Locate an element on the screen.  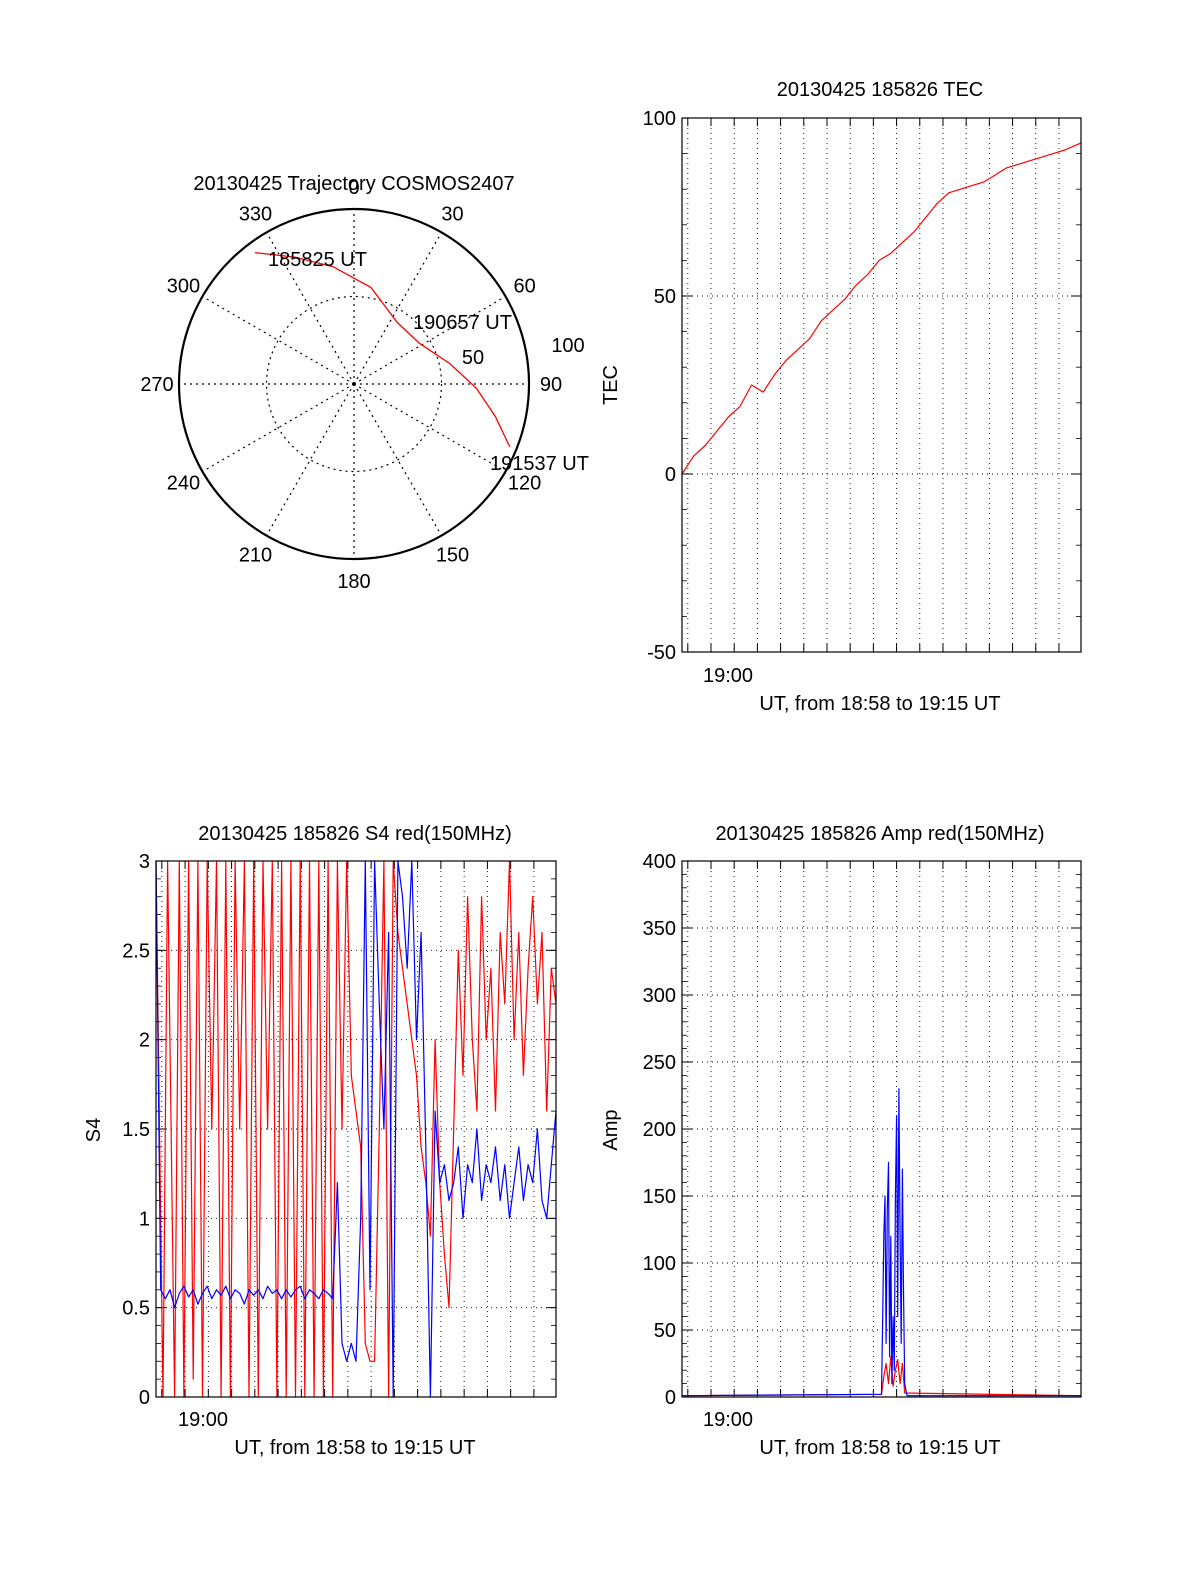
tec-x-label: UT, from 18:58 to 19:15 UT is located at coordinates (879, 704).